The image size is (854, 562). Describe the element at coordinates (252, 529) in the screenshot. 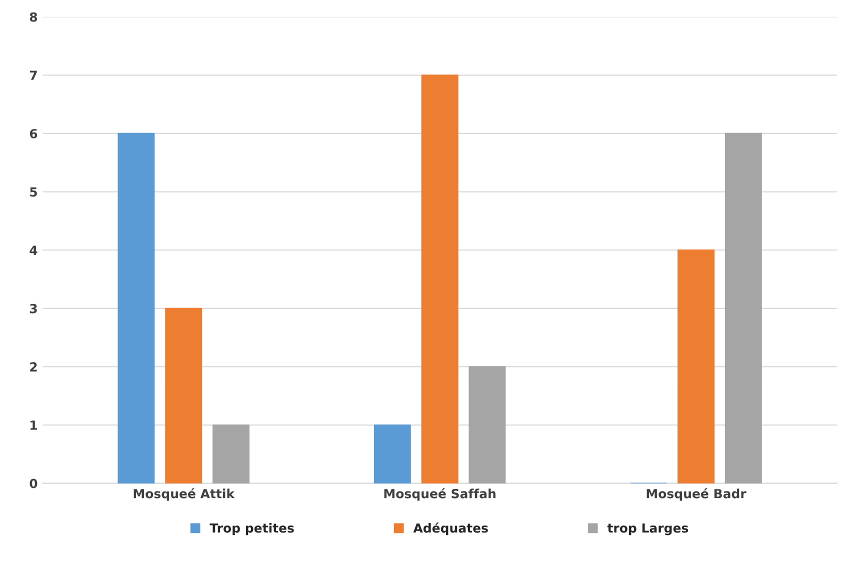

I see `legend-label: Trop petites` at that location.